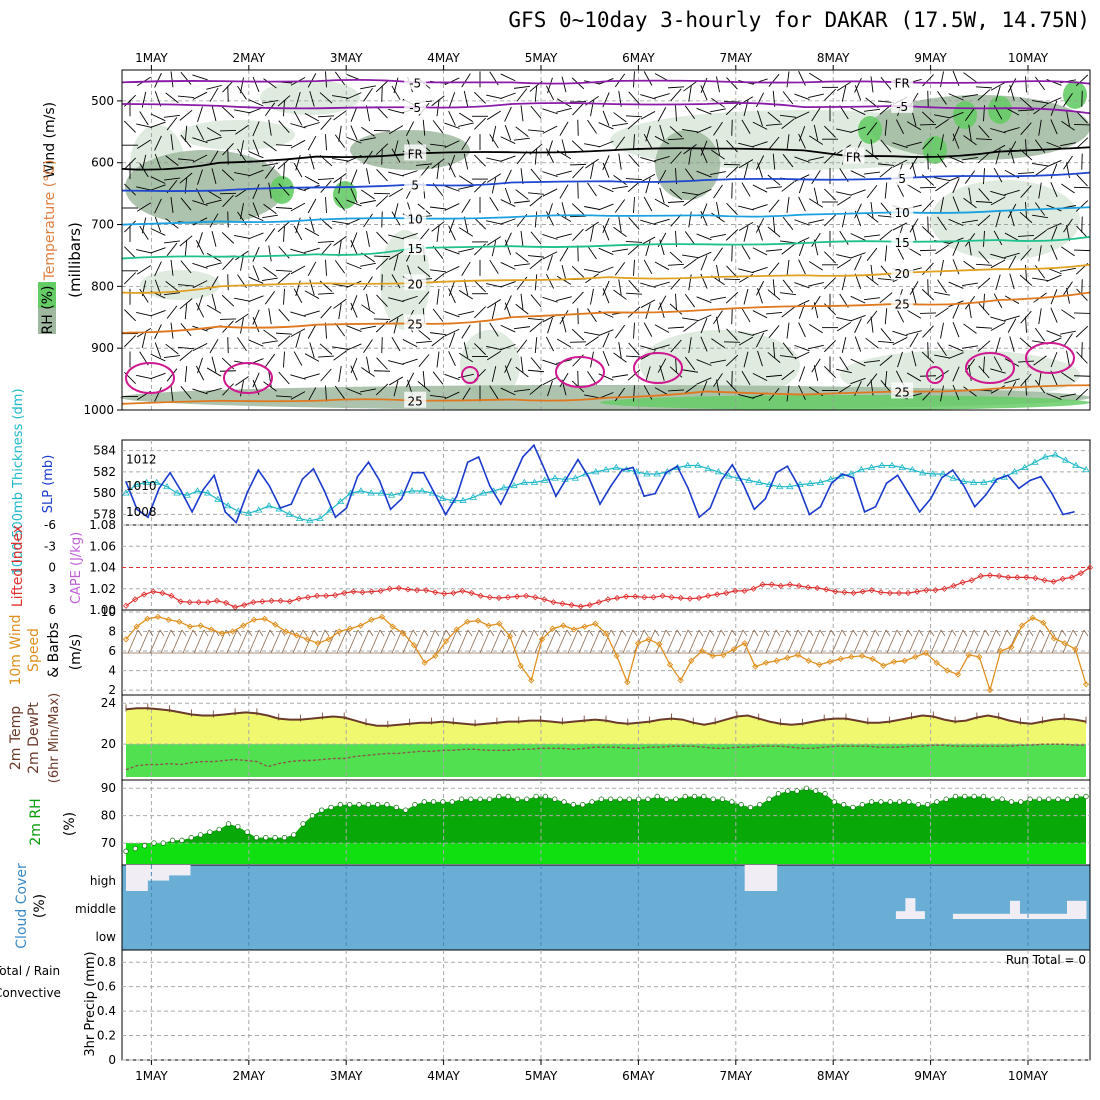 This screenshot has width=1100, height=1100. I want to click on contour-label: 20, so click(415, 284).